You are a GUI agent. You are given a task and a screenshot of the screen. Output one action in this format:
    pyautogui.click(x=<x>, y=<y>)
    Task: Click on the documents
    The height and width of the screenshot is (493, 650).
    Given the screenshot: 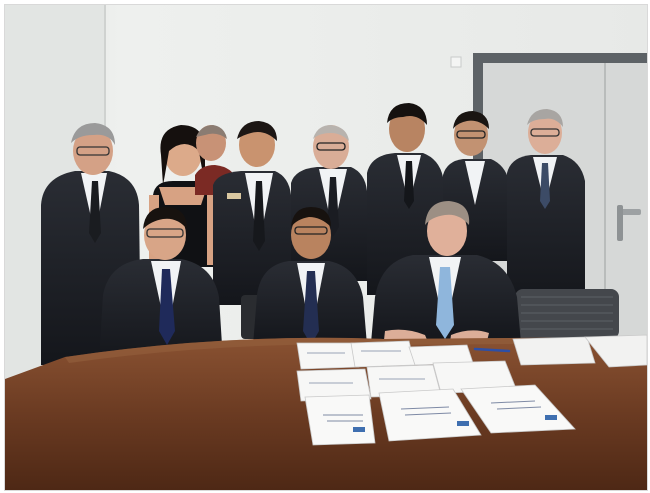 What is the action you would take?
    pyautogui.click(x=471, y=390)
    